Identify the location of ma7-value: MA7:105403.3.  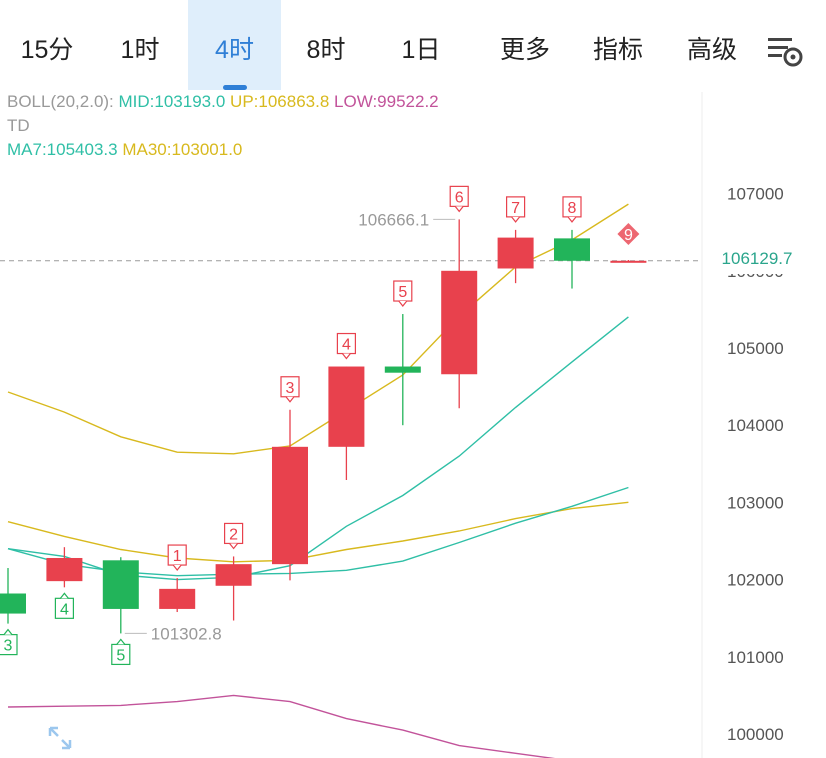
(62, 149).